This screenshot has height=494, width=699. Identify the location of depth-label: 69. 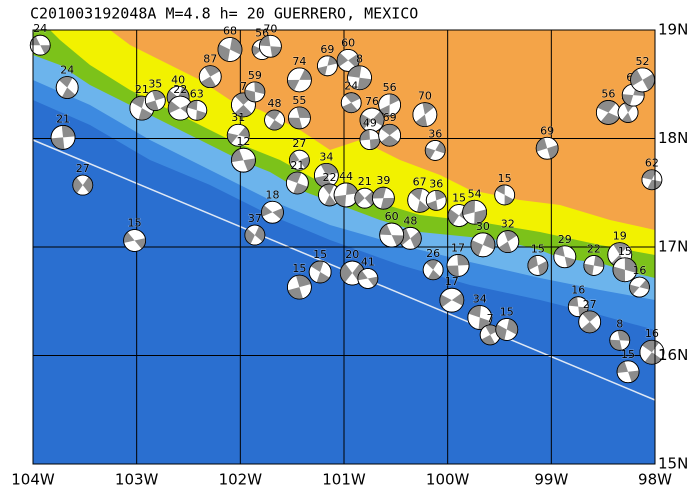
(390, 117).